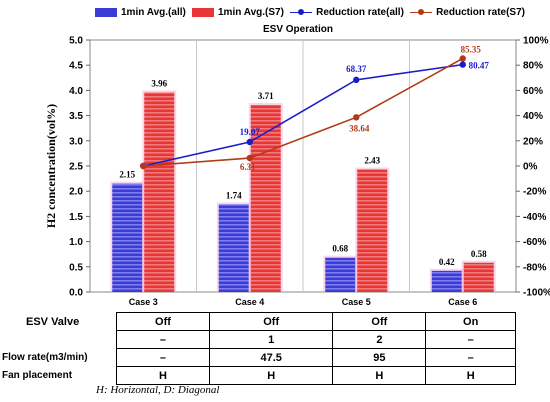 The image size is (550, 402). I want to click on legend-item-line-all: Reduction rate(all), so click(347, 12).